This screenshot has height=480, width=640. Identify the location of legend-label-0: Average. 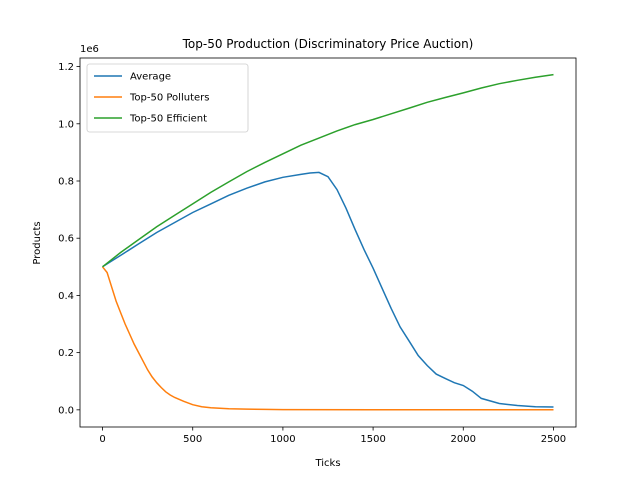
(150, 77).